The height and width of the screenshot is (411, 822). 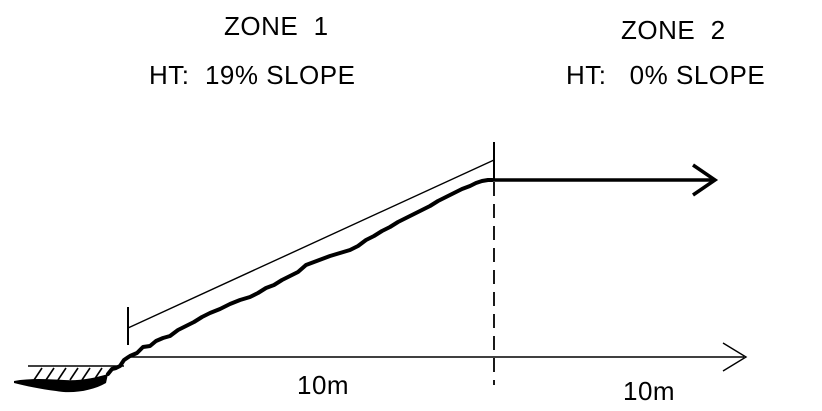 I want to click on zone-2-distance-label: 10m, so click(x=649, y=391).